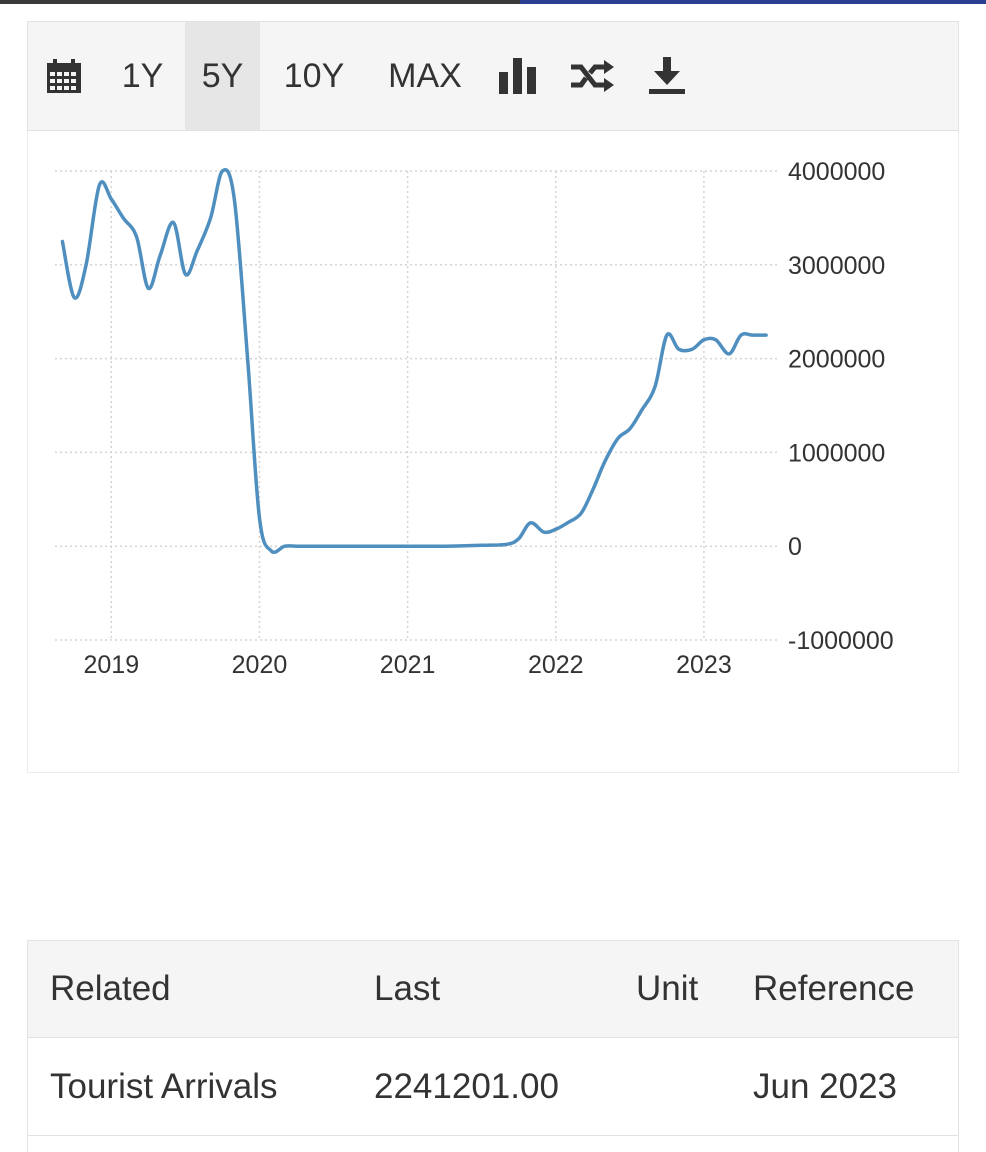 The width and height of the screenshot is (986, 1152). Describe the element at coordinates (836, 266) in the screenshot. I see `y-tick-label: 3000000` at that location.